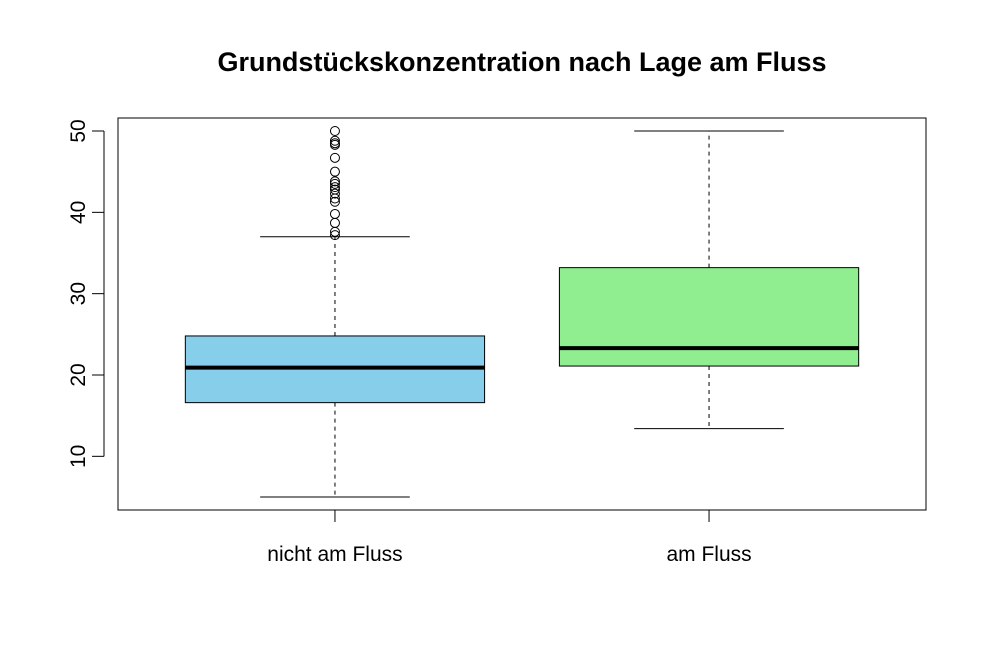  What do you see at coordinates (708, 554) in the screenshot?
I see `x-tick-label: am Fluss` at bounding box center [708, 554].